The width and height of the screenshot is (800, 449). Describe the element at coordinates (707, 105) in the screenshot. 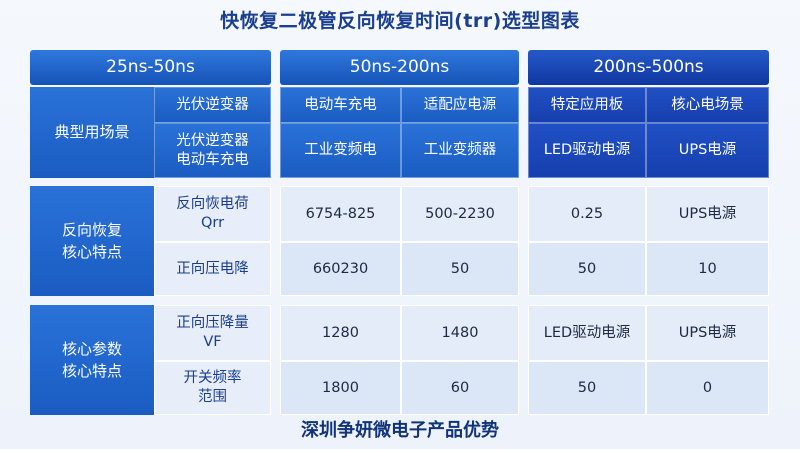

I see `scenario-cell: 核心电场景` at that location.